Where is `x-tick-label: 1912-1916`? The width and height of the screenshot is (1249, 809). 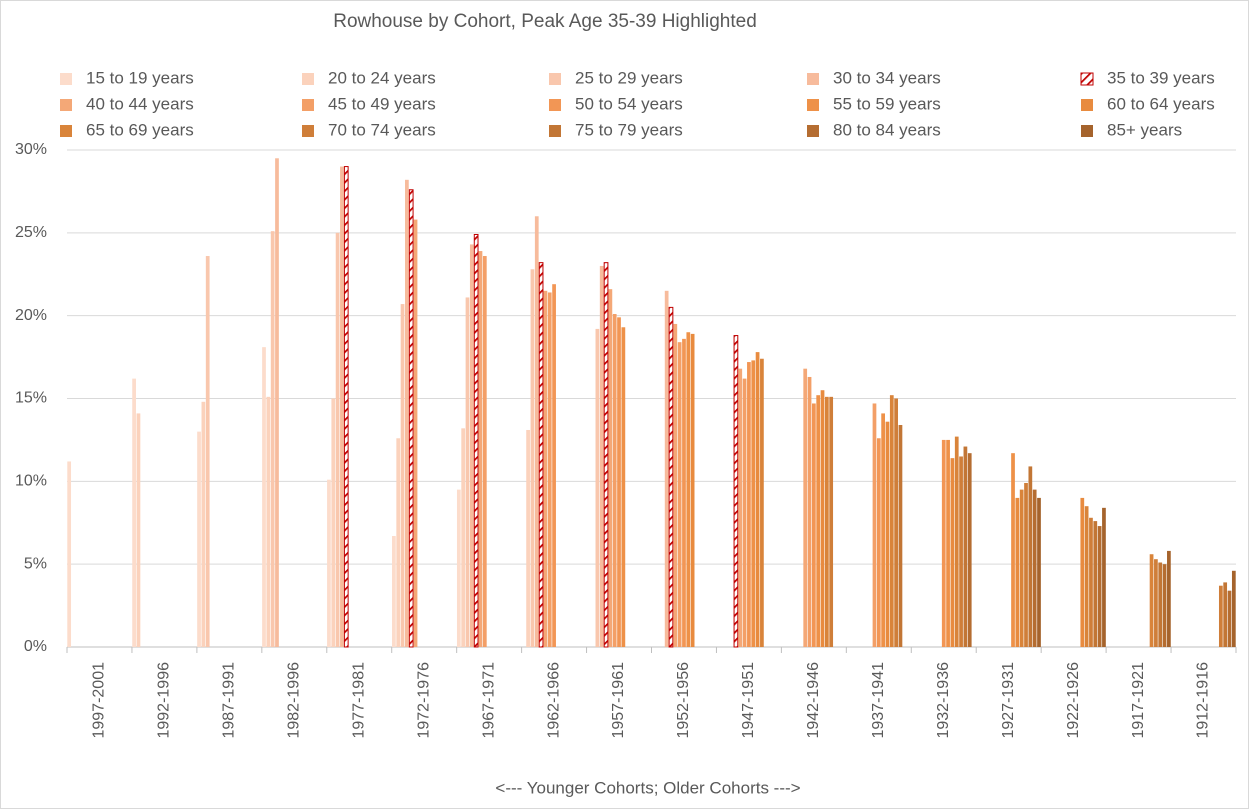 x-tick-label: 1912-1916 is located at coordinates (1203, 700).